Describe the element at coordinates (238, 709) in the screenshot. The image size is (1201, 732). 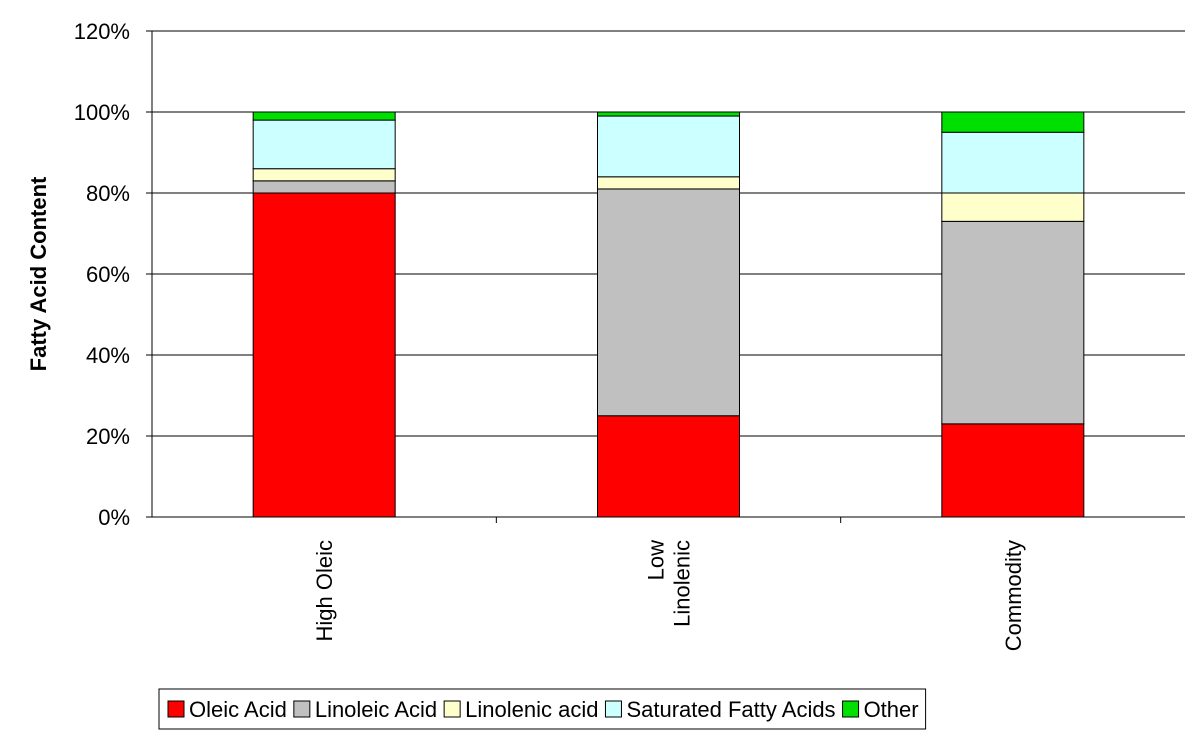
I see `legend-label: Oleic Acid` at that location.